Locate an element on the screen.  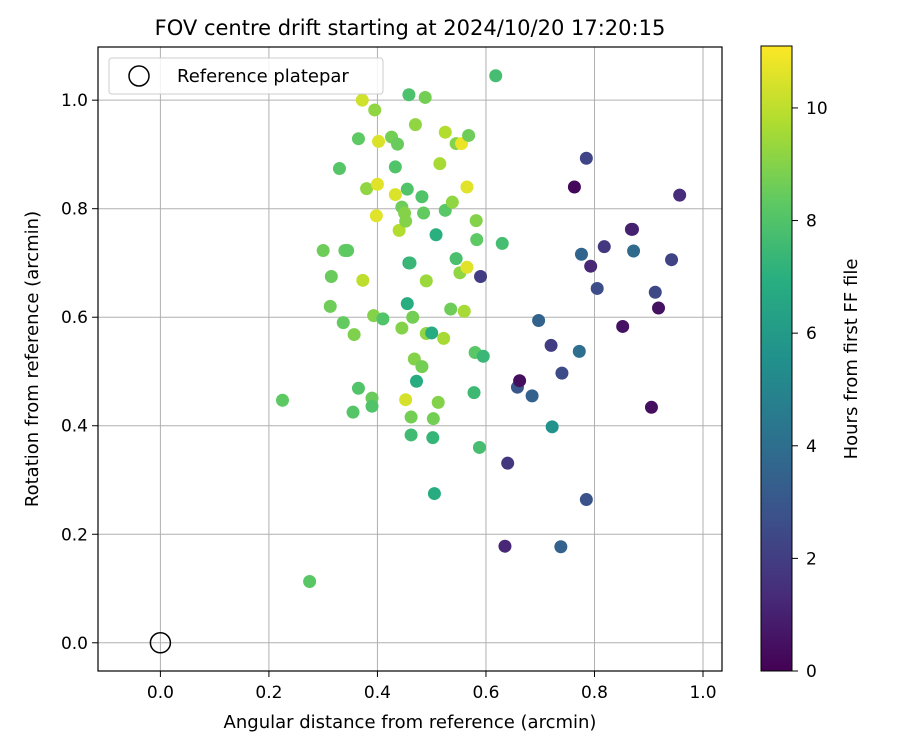
legend-box is located at coordinates (246, 76).